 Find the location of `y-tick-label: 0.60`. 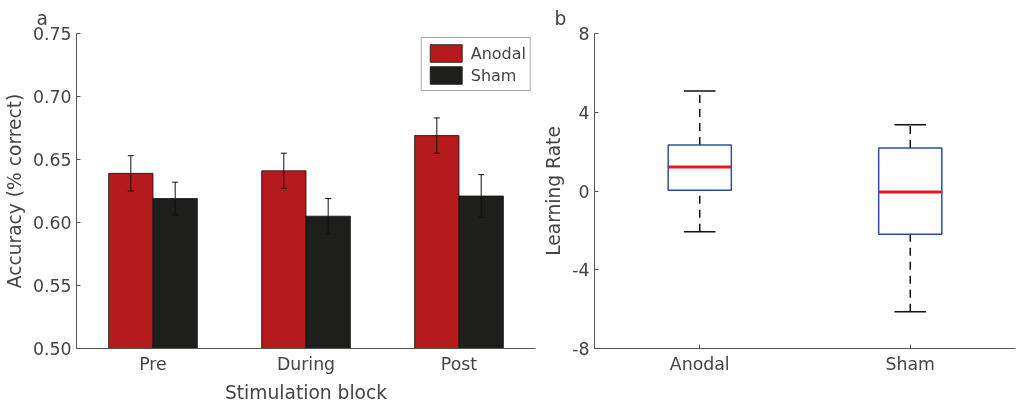

y-tick-label: 0.60 is located at coordinates (52, 223).